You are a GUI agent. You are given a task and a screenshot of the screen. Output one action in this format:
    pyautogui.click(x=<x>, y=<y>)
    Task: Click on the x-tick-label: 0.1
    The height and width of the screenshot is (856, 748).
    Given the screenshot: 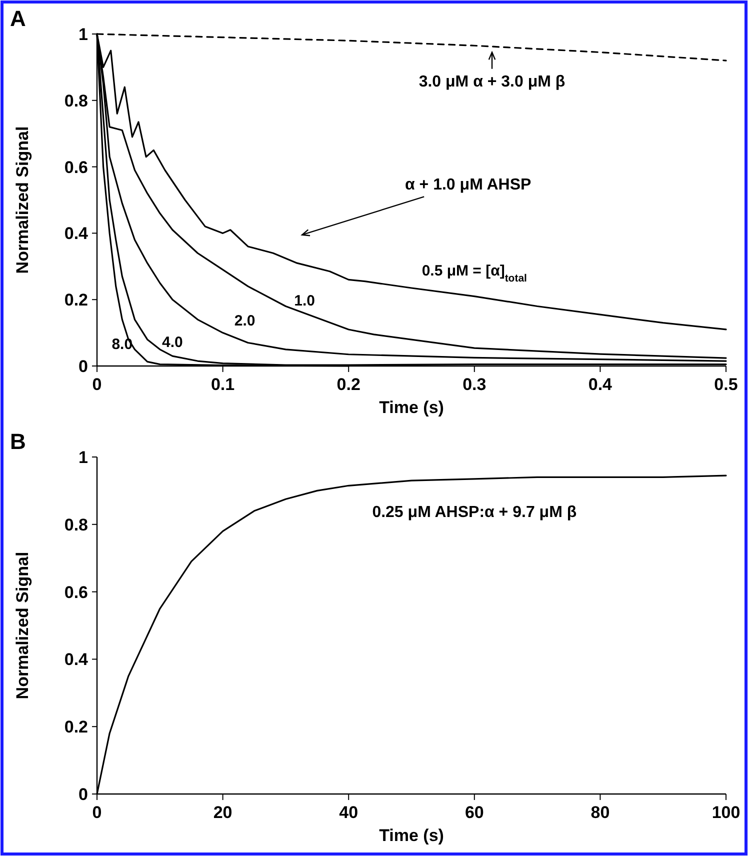 What is the action you would take?
    pyautogui.click(x=222, y=384)
    